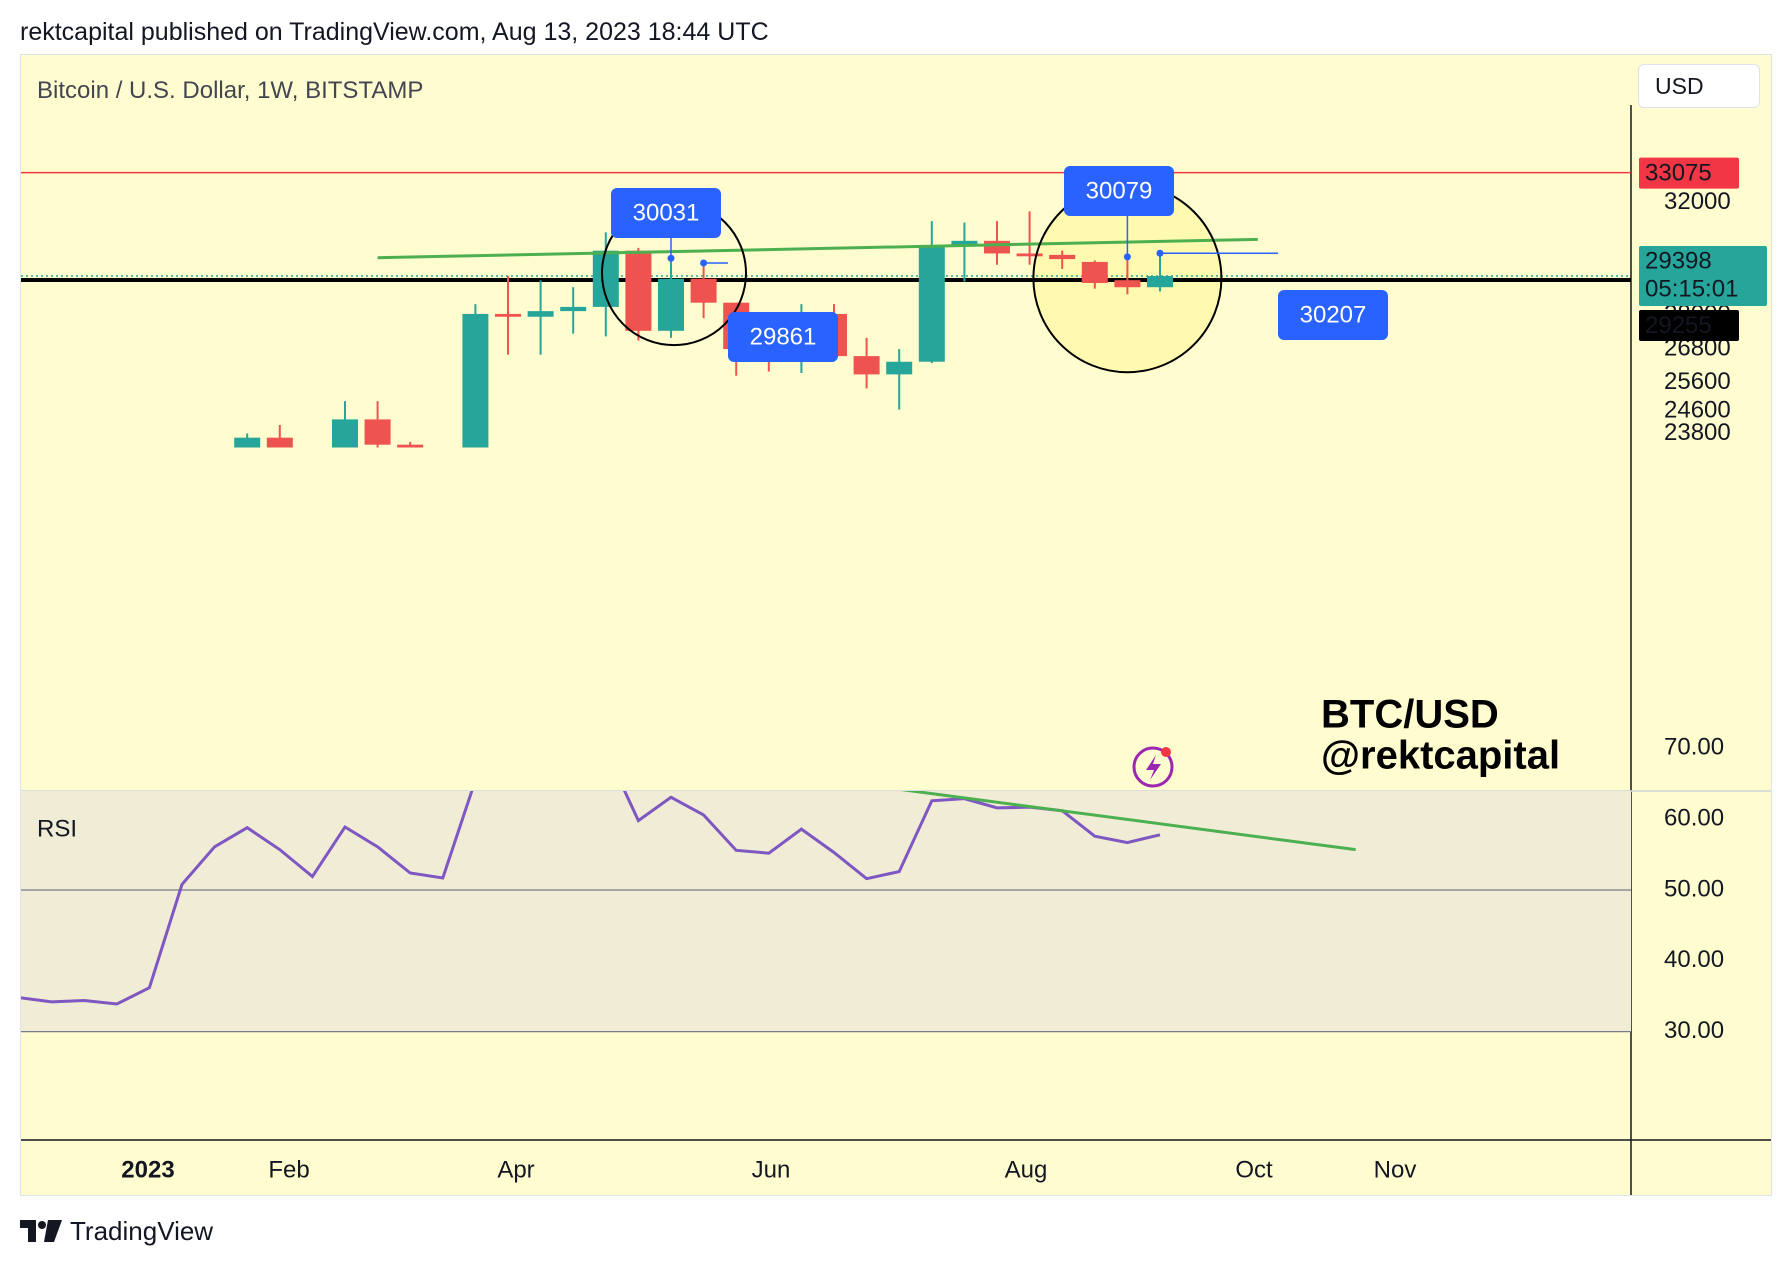  I want to click on callout-label: 30207, so click(1333, 314).